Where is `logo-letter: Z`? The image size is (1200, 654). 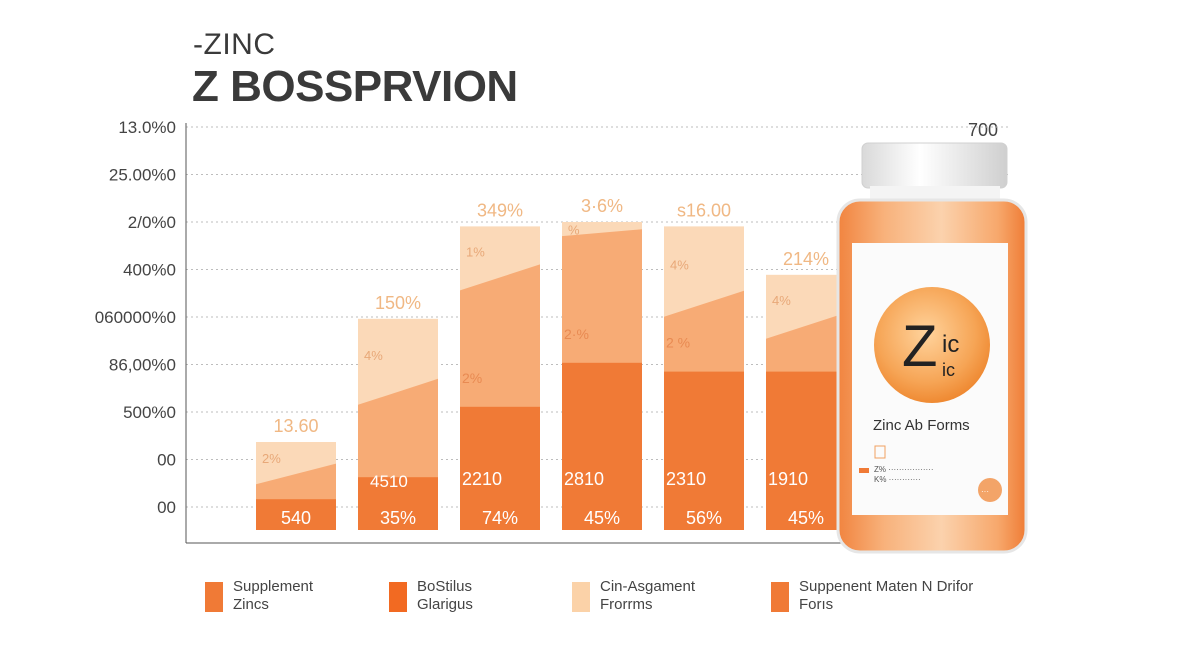
logo-letter: Z is located at coordinates (919, 346).